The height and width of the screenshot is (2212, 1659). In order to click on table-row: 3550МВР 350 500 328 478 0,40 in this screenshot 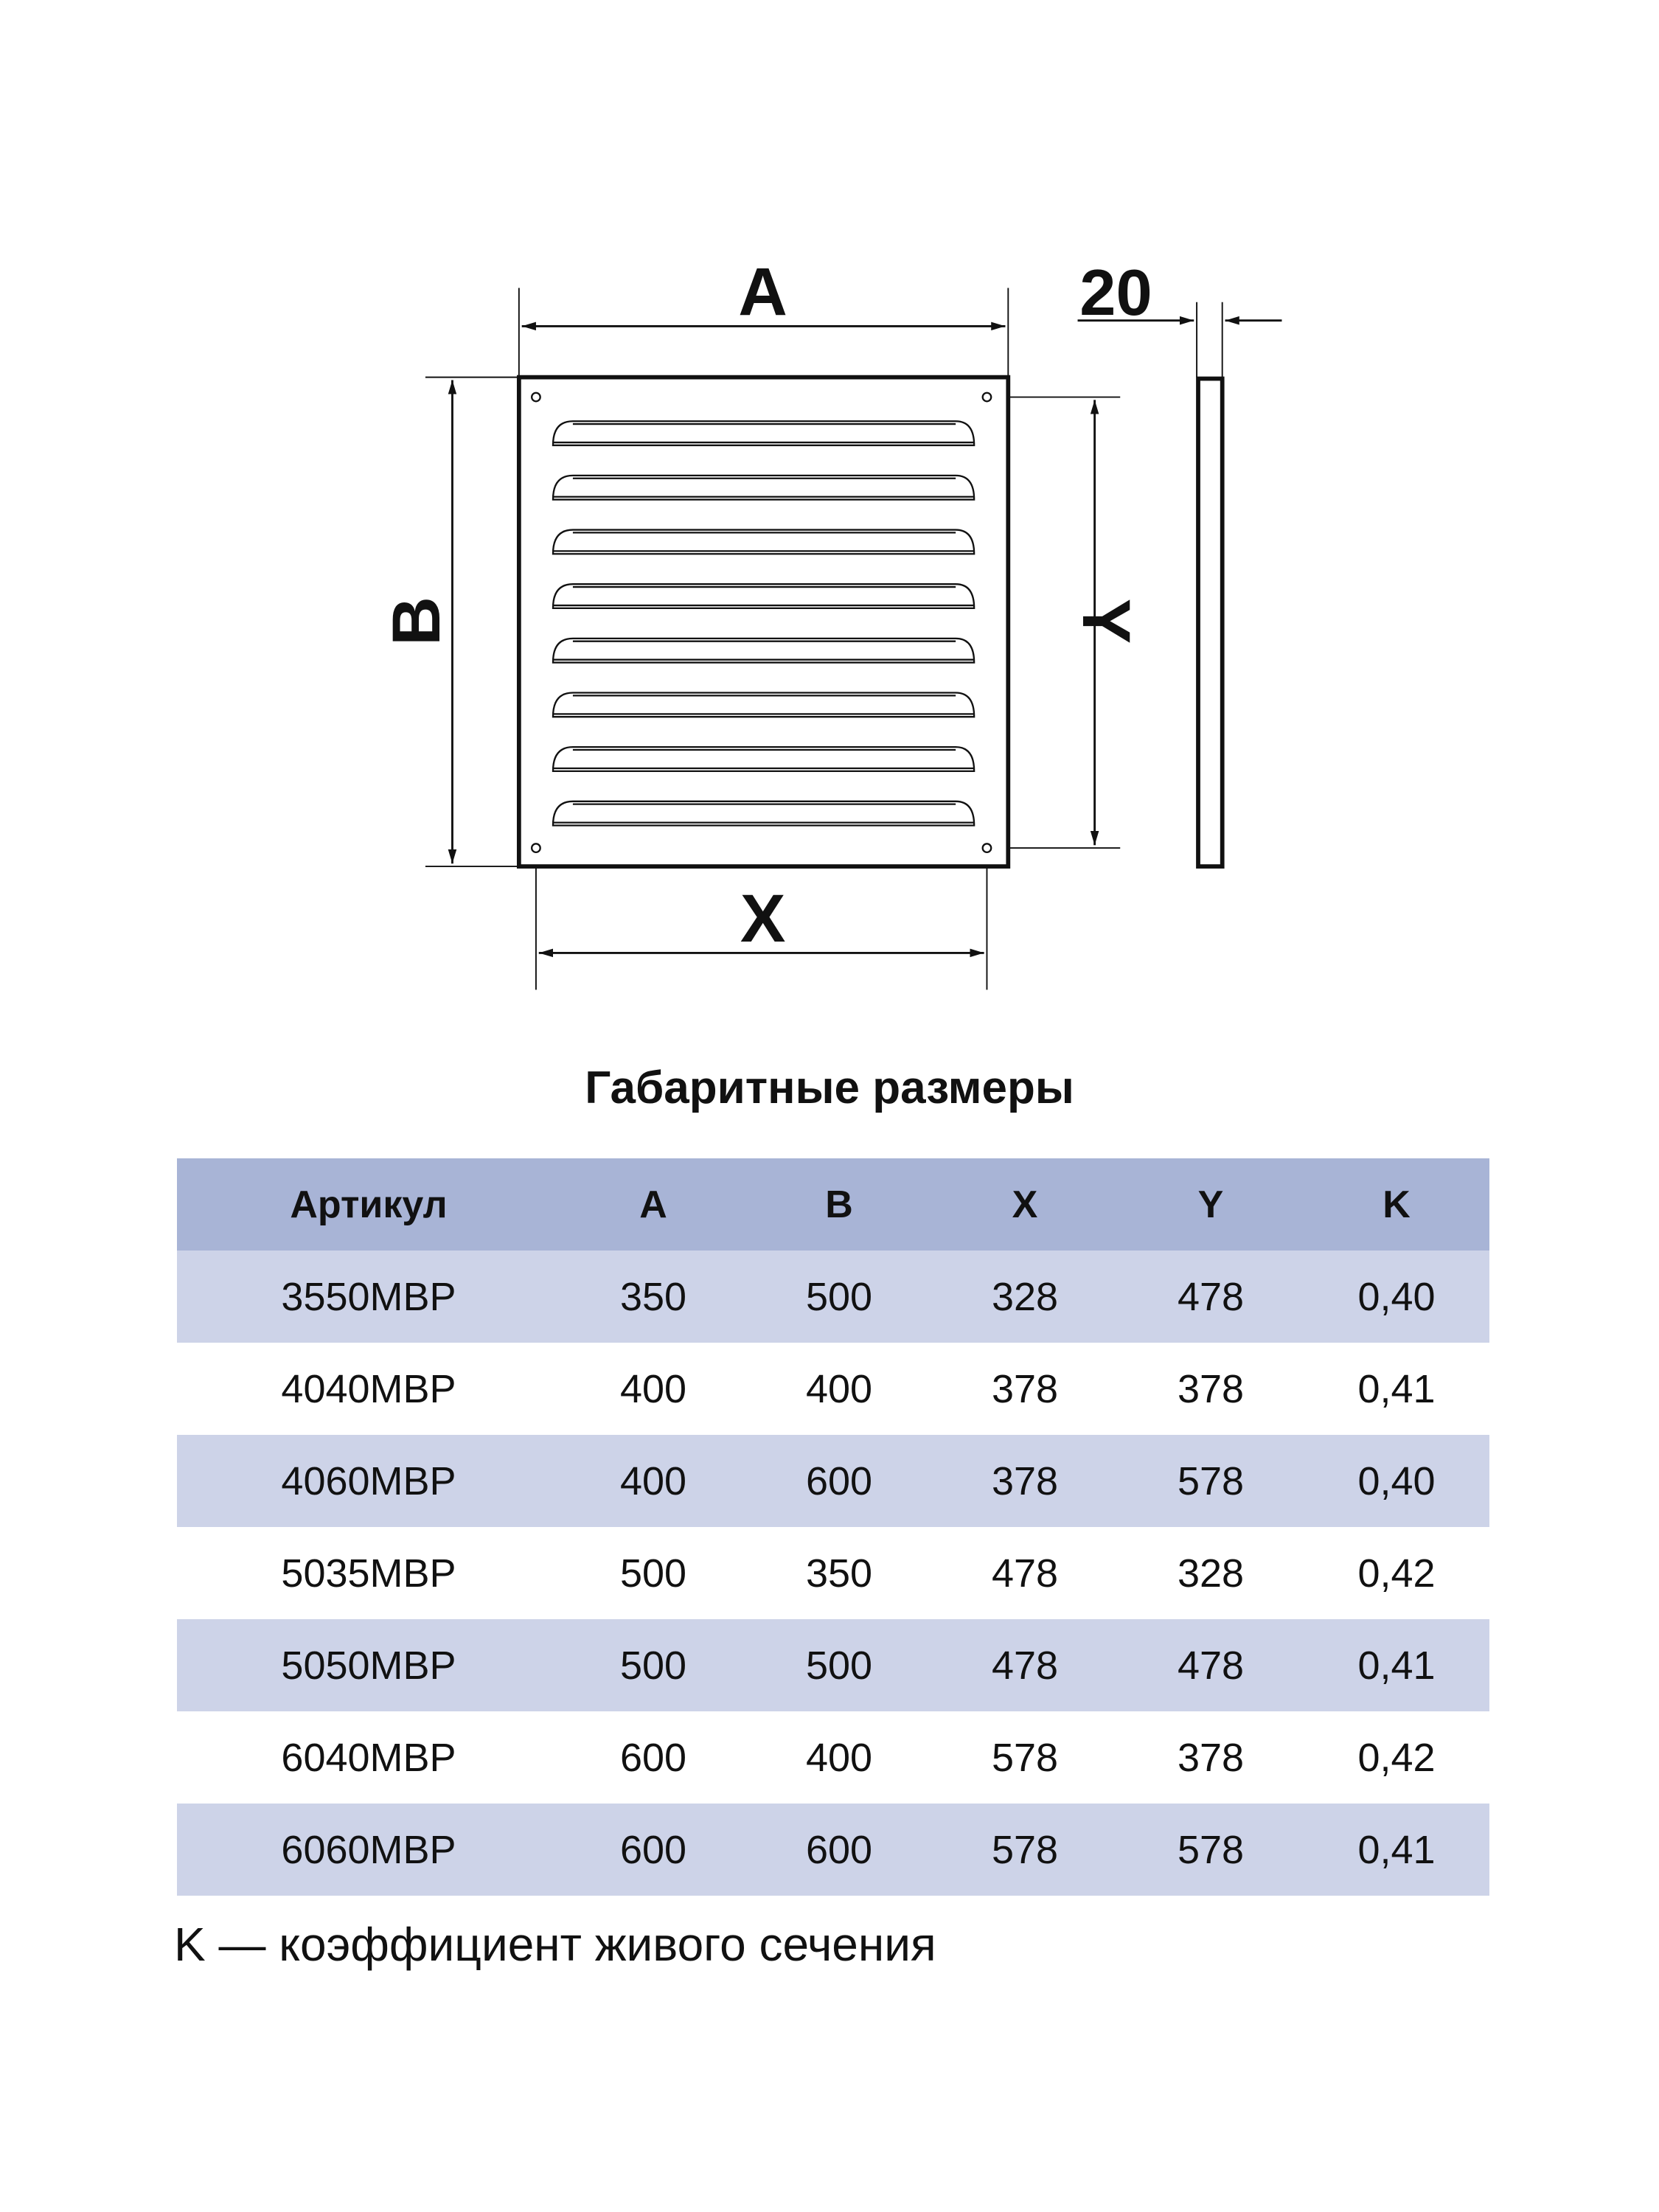, I will do `click(833, 1297)`.